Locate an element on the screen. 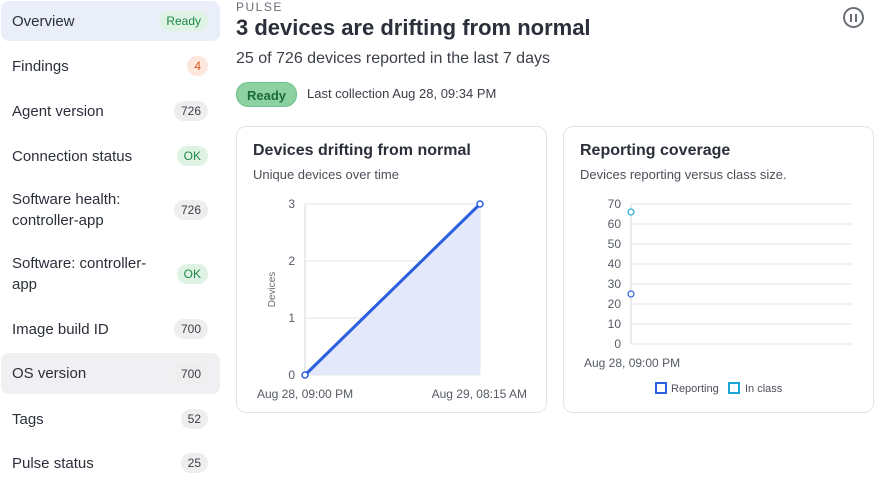 The width and height of the screenshot is (874, 484). pause-icon-bar is located at coordinates (856, 17).